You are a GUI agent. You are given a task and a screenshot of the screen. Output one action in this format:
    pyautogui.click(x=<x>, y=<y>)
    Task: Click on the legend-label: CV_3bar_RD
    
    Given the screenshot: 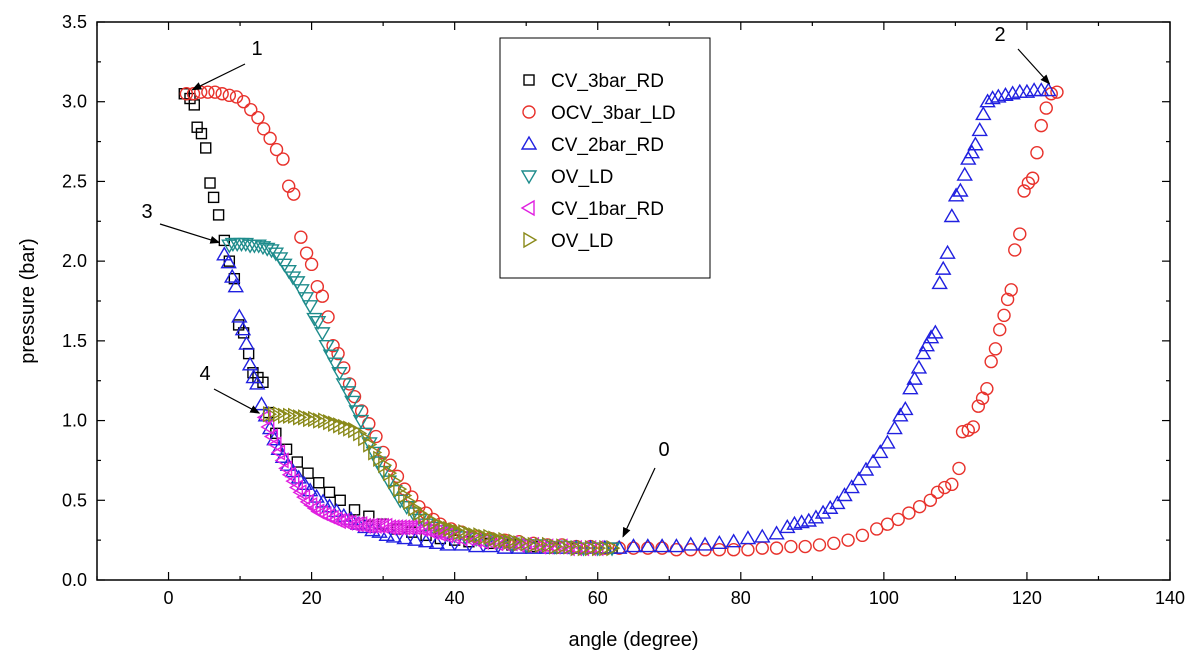 What is the action you would take?
    pyautogui.click(x=607, y=81)
    